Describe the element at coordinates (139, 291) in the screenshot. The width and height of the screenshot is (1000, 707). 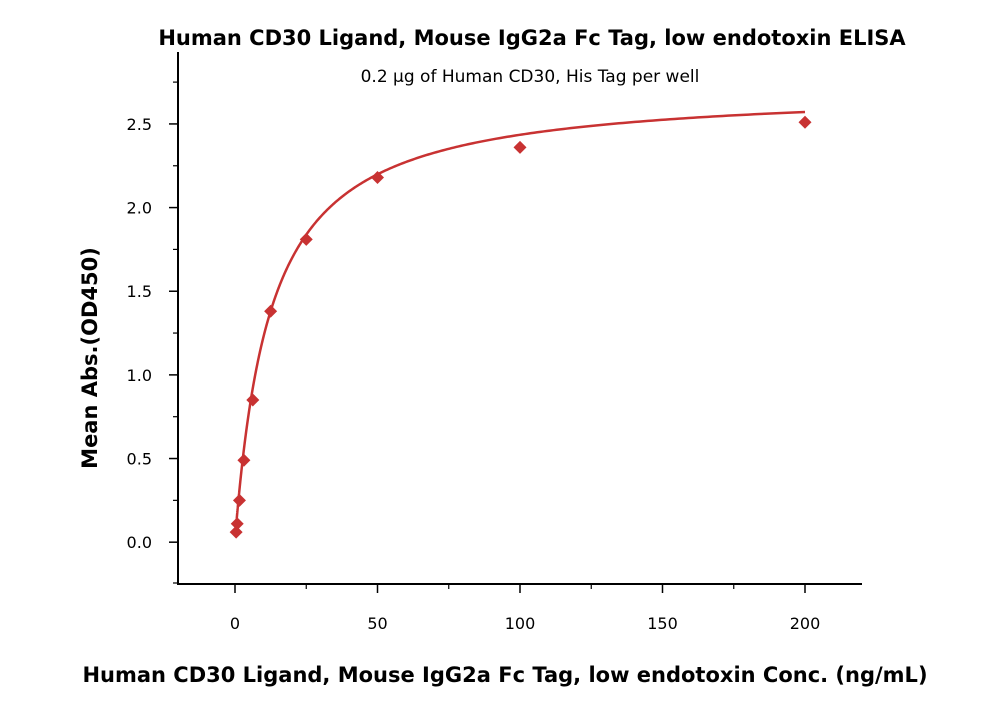
I see `y-tick-label: 1.5` at that location.